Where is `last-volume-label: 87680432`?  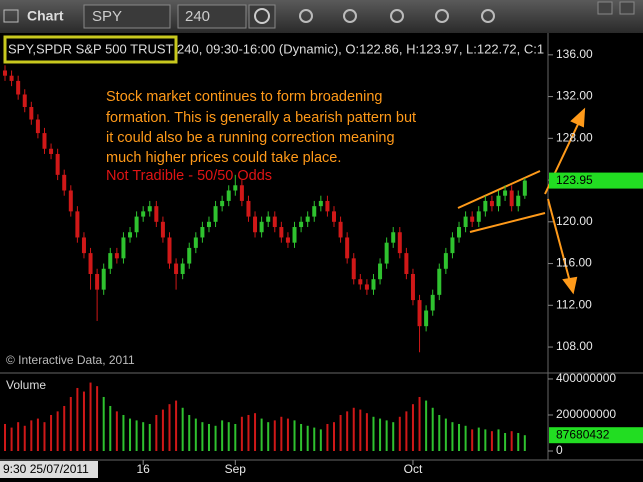 last-volume-label: 87680432 is located at coordinates (583, 434).